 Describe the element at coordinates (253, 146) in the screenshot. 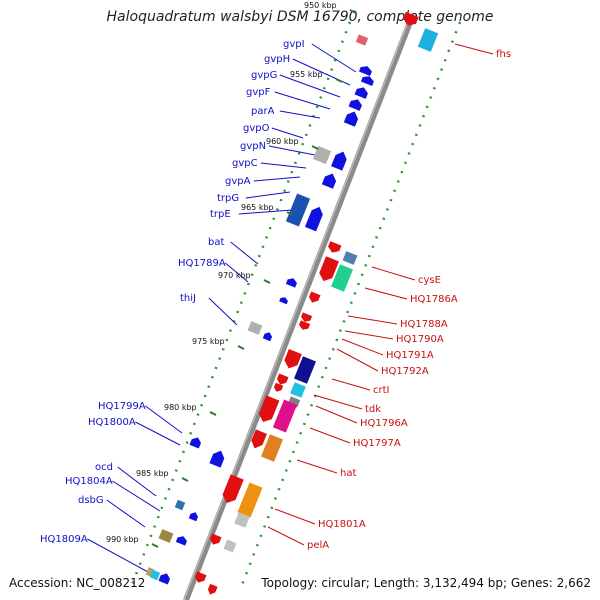

I see `gene-label-left: gvpN` at that location.